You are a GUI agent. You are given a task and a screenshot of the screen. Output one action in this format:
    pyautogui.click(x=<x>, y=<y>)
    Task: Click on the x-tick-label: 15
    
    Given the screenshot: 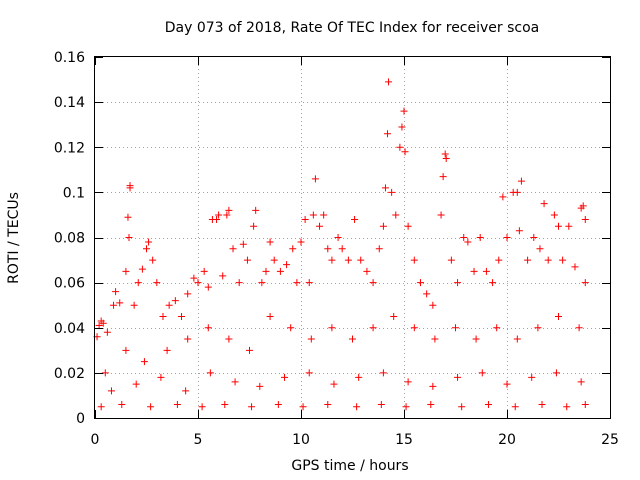 What is the action you would take?
    pyautogui.click(x=404, y=440)
    